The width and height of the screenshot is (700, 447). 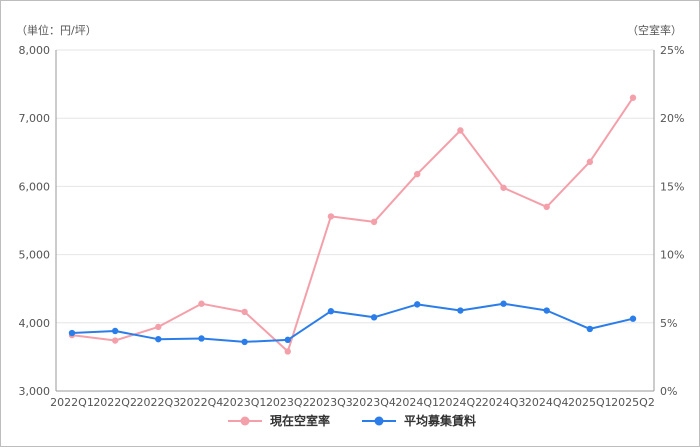 What do you see at coordinates (288, 402) in the screenshot?
I see `x-tick-label: 2023Q2` at bounding box center [288, 402].